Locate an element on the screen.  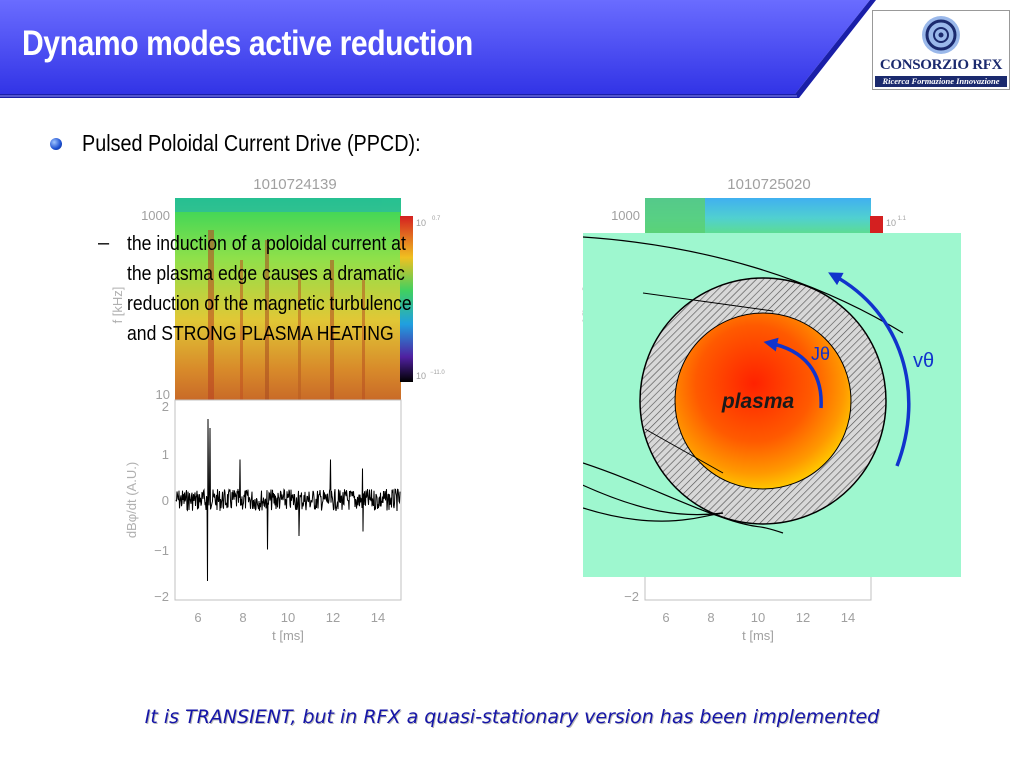
left-trace-xtick: 12 is located at coordinates (333, 617).